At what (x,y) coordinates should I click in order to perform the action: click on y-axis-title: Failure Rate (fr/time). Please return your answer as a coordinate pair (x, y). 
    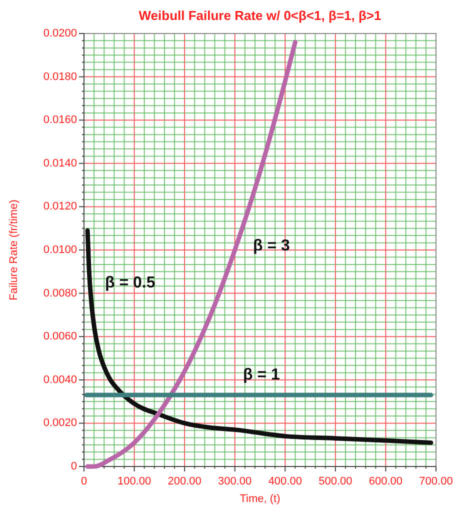
    Looking at the image, I should click on (14, 250).